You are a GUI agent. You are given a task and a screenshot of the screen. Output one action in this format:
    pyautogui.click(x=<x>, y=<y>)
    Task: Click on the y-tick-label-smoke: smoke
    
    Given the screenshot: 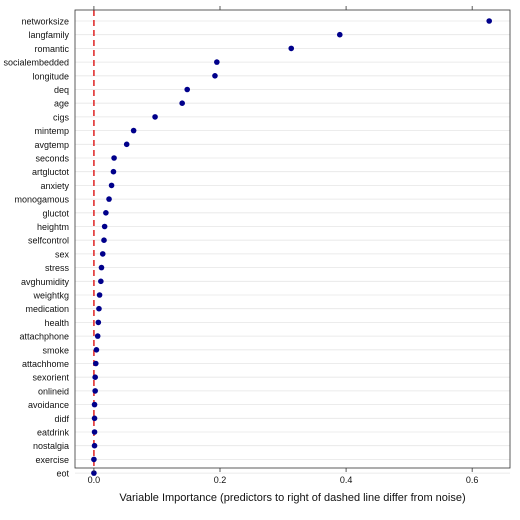 What is the action you would take?
    pyautogui.click(x=55, y=350)
    